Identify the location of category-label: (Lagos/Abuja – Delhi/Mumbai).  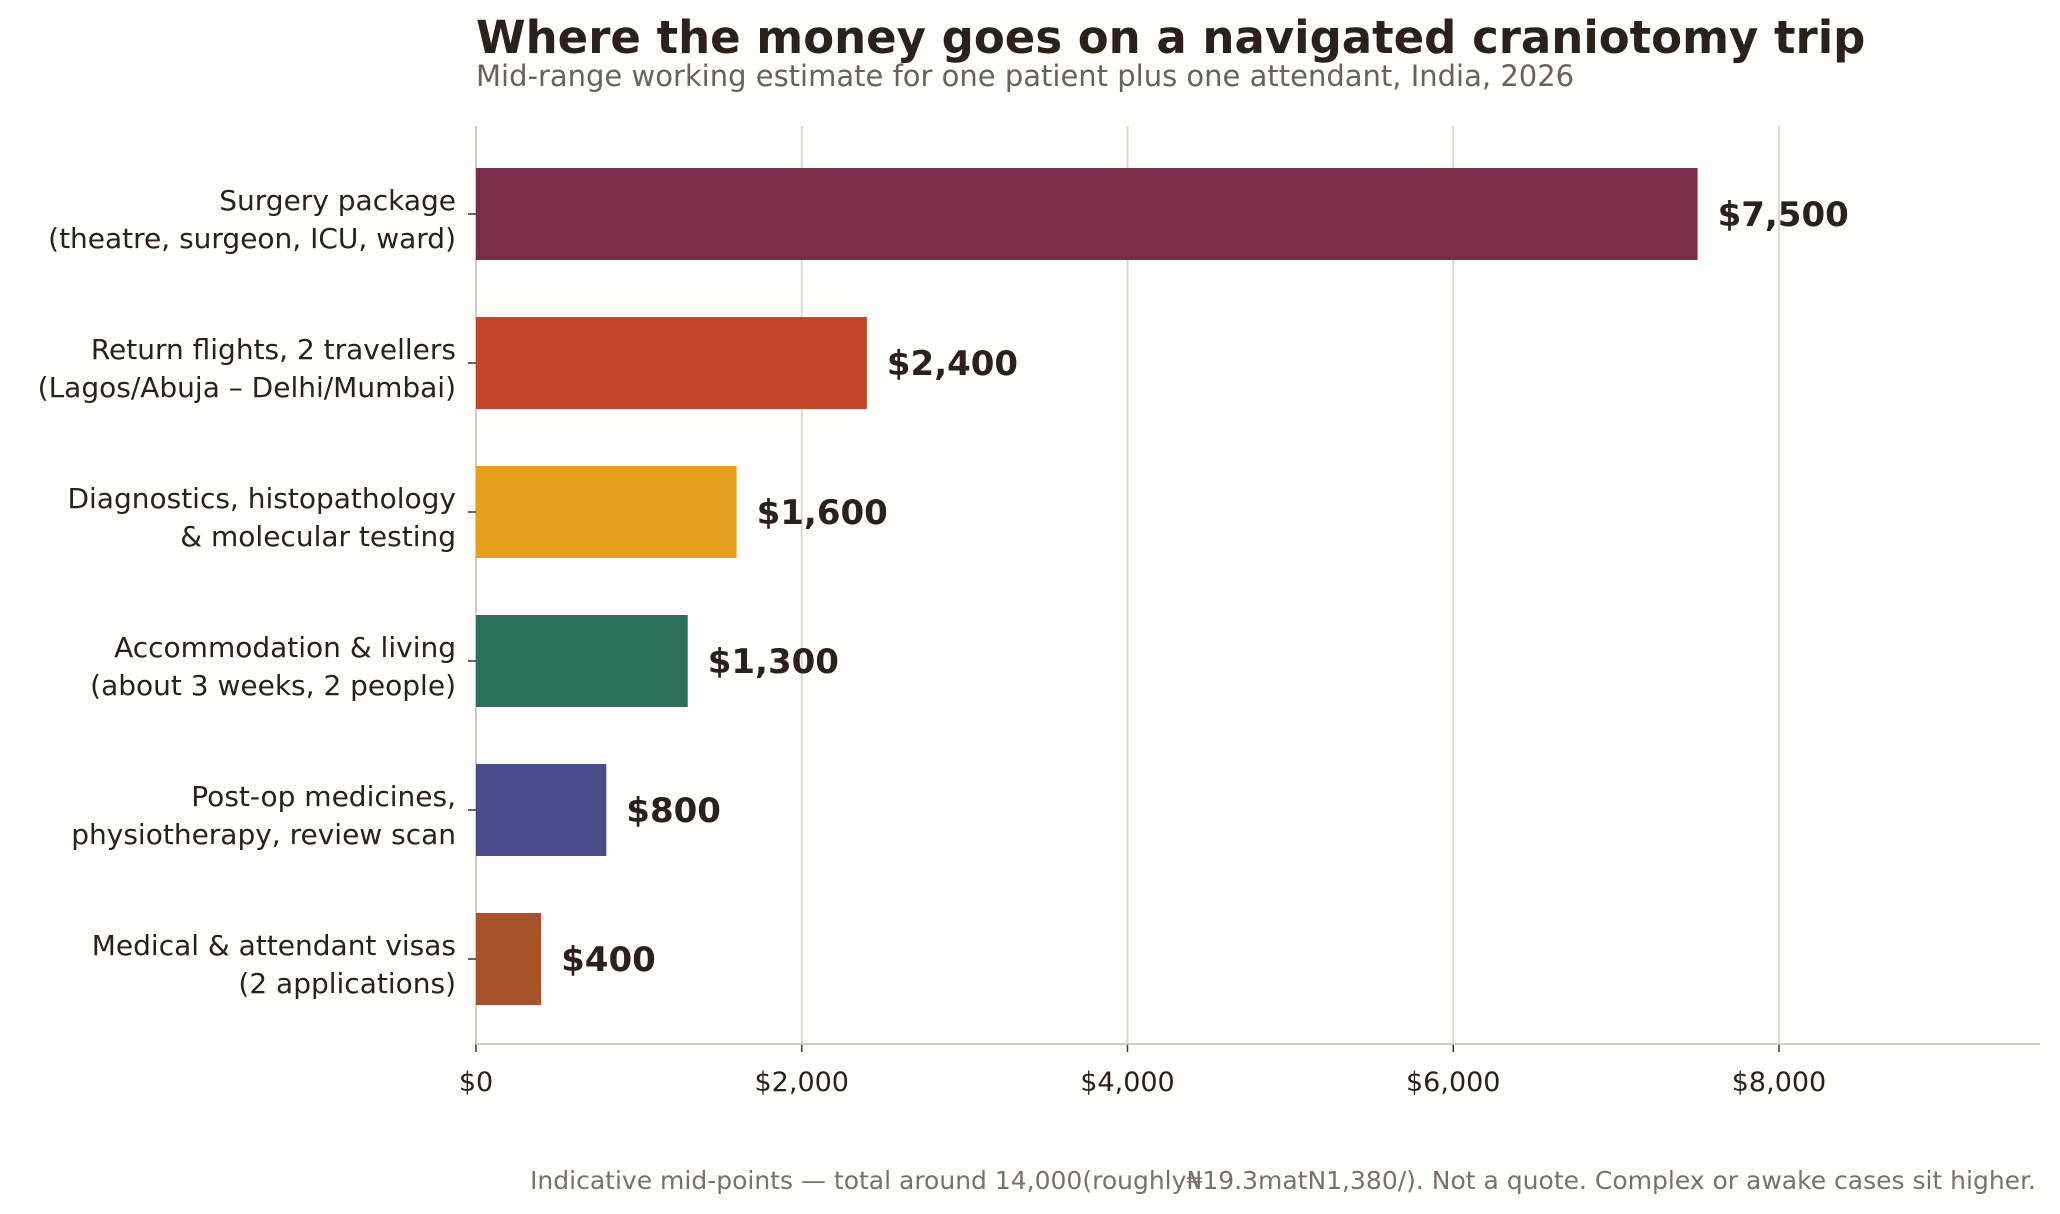
(247, 387).